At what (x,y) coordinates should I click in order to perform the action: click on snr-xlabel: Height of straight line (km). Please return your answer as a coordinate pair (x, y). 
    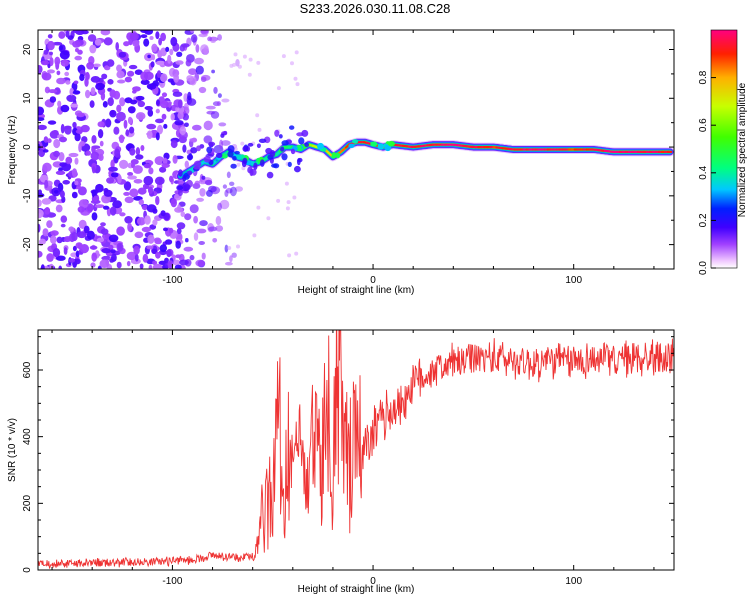
    Looking at the image, I should click on (356, 589).